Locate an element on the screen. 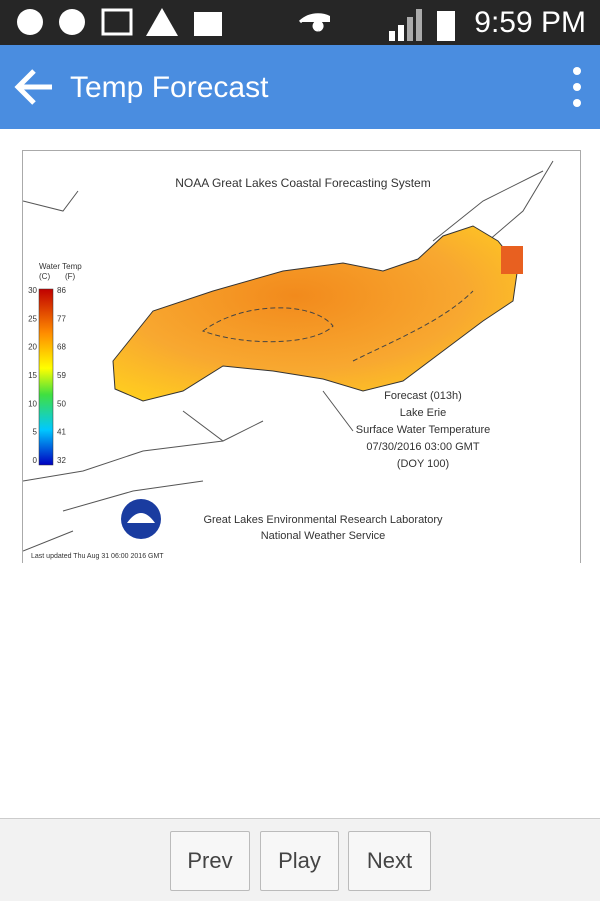 The height and width of the screenshot is (901, 600). legend-label: 0 is located at coordinates (35, 460).